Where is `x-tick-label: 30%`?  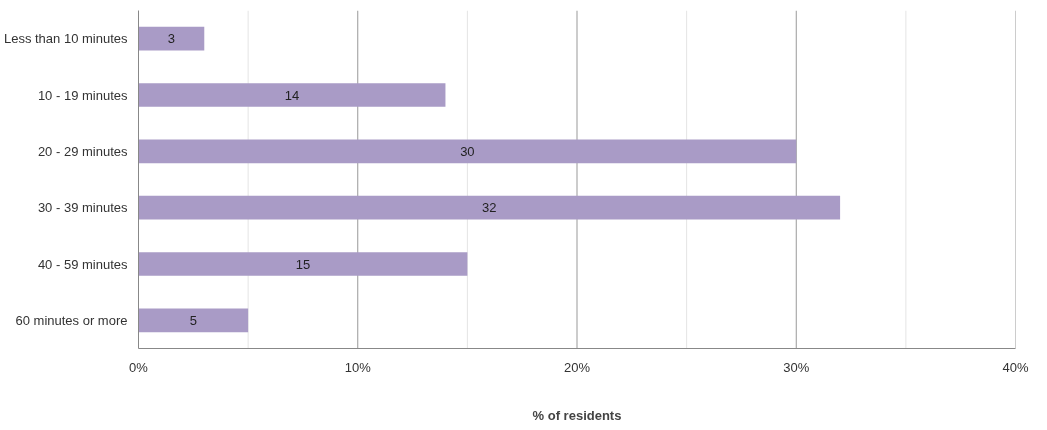 x-tick-label: 30% is located at coordinates (796, 367).